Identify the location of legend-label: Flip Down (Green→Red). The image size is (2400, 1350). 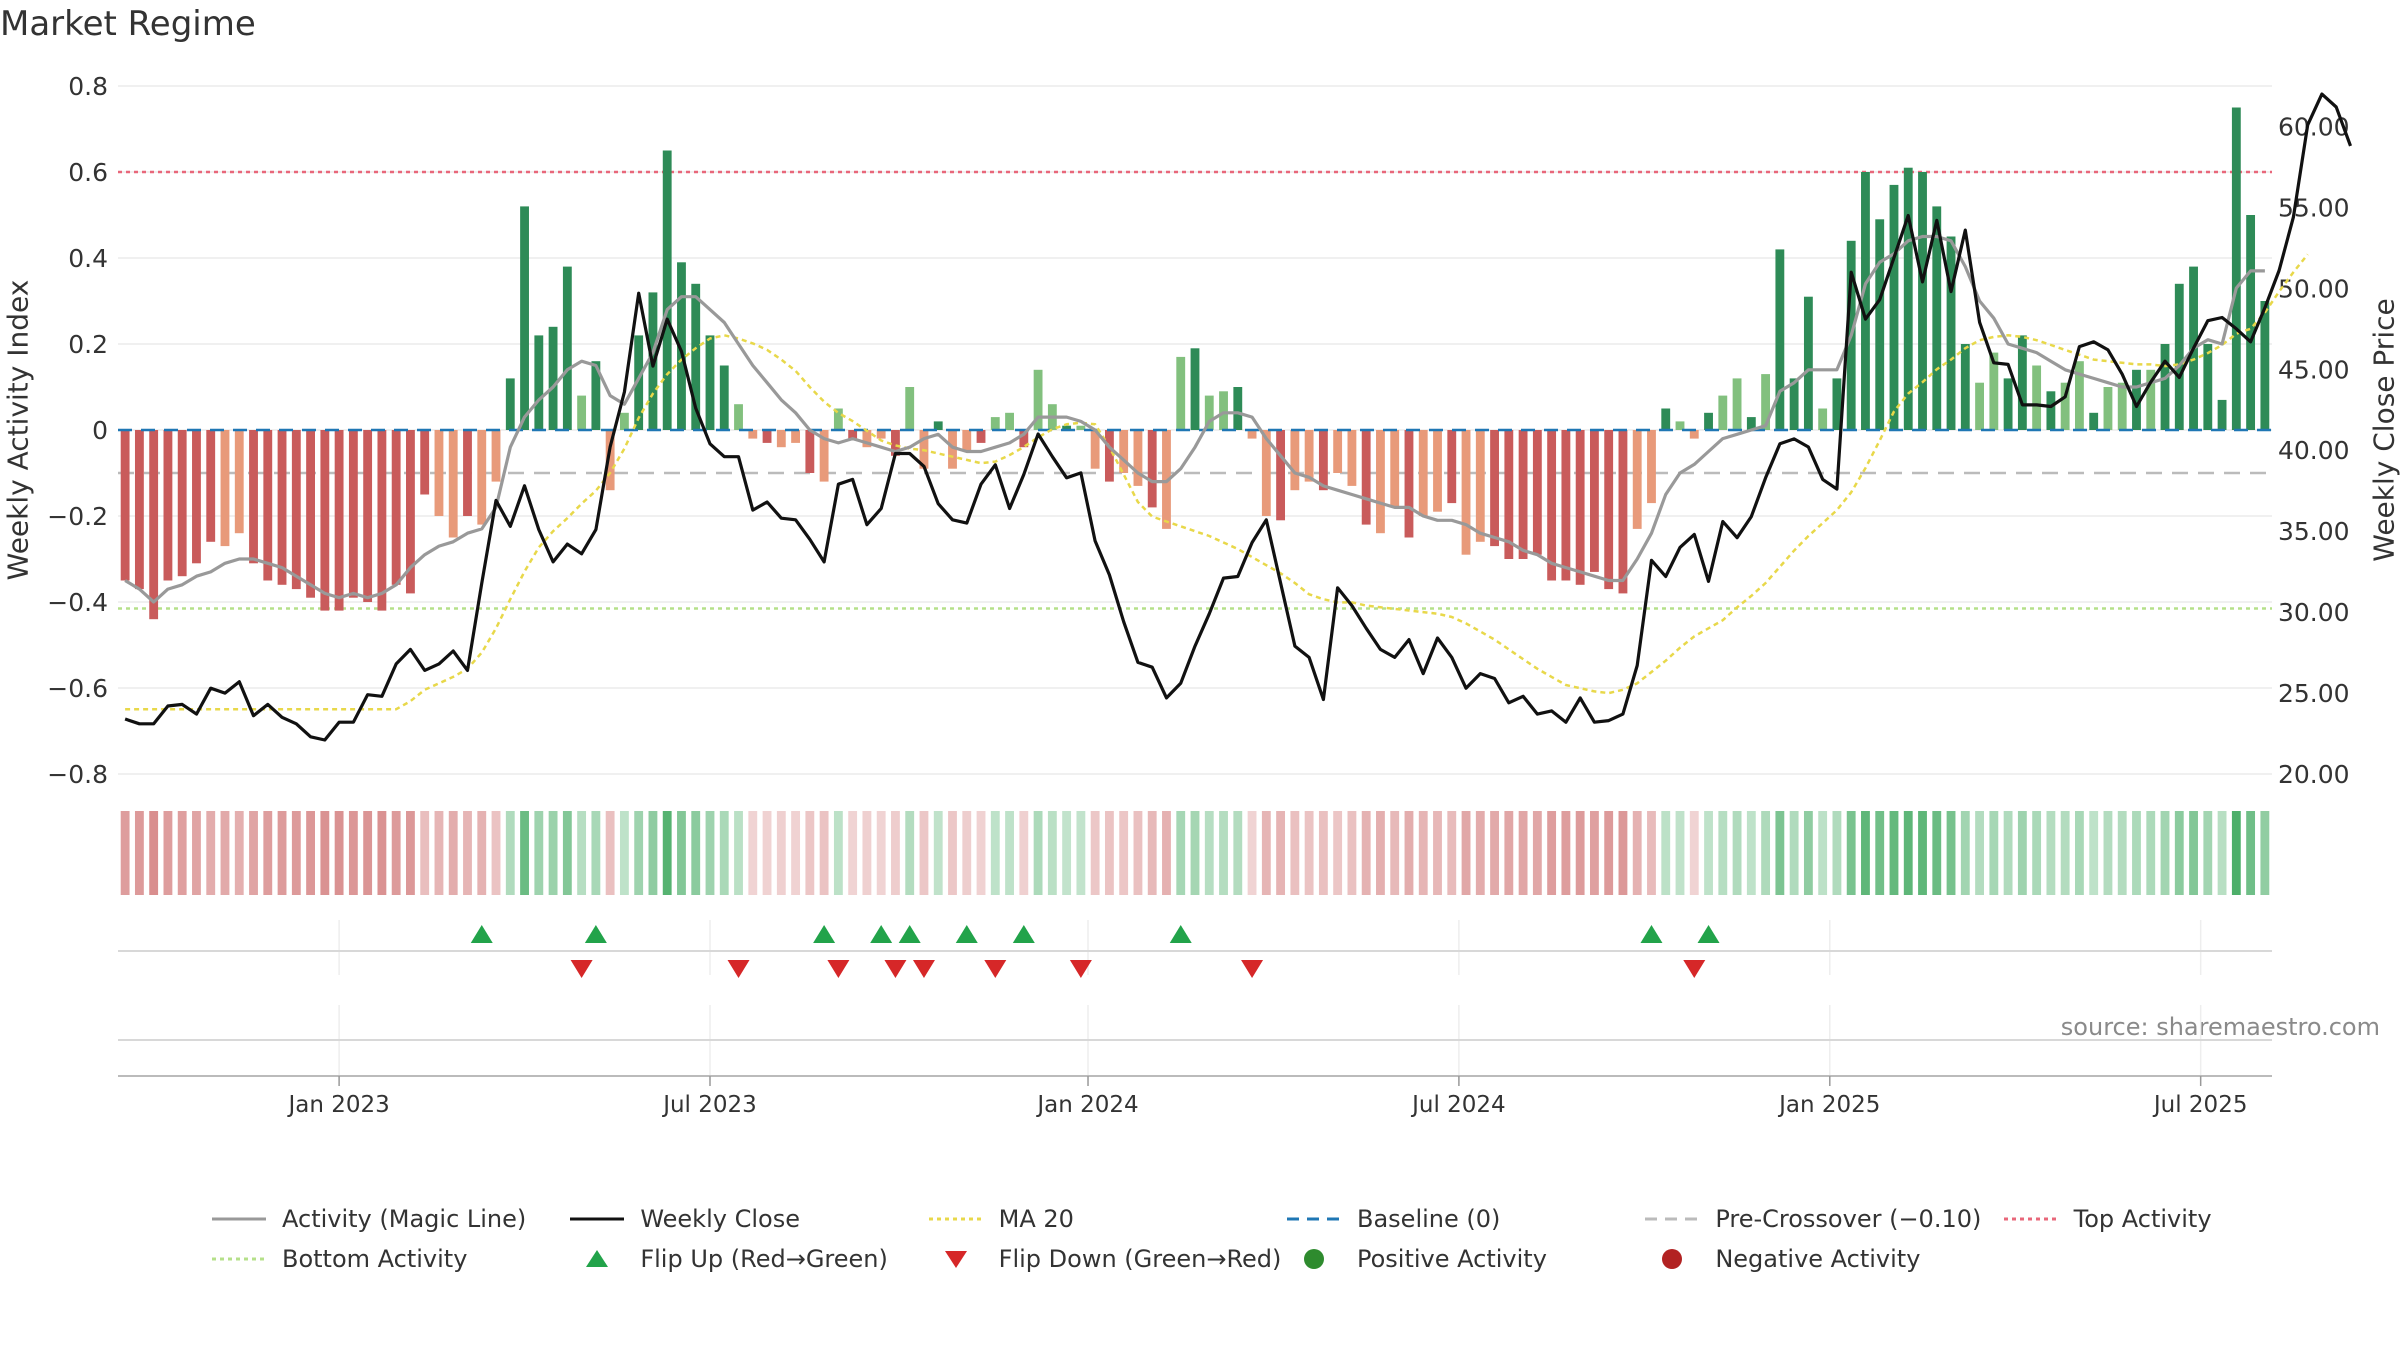
(1140, 1259).